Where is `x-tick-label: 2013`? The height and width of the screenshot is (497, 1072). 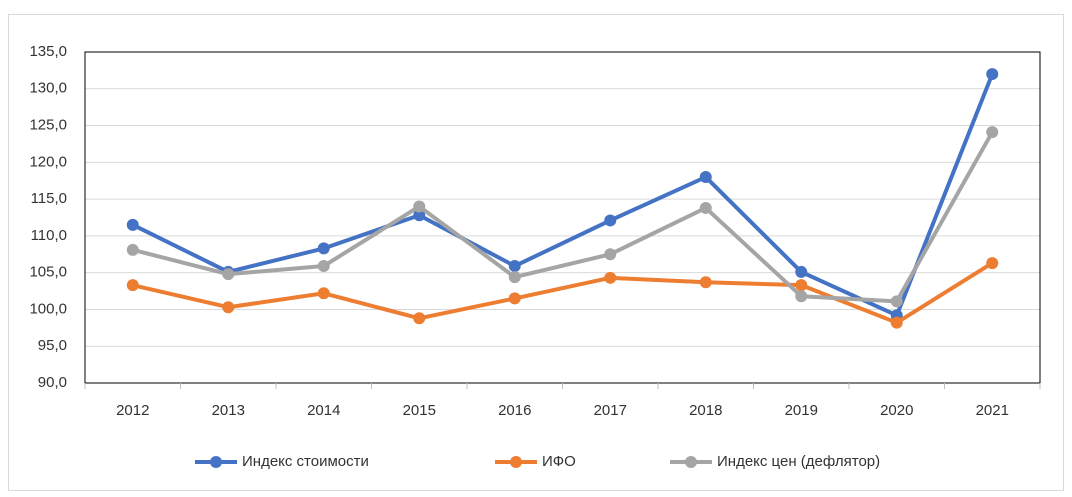
x-tick-label: 2013 is located at coordinates (228, 410).